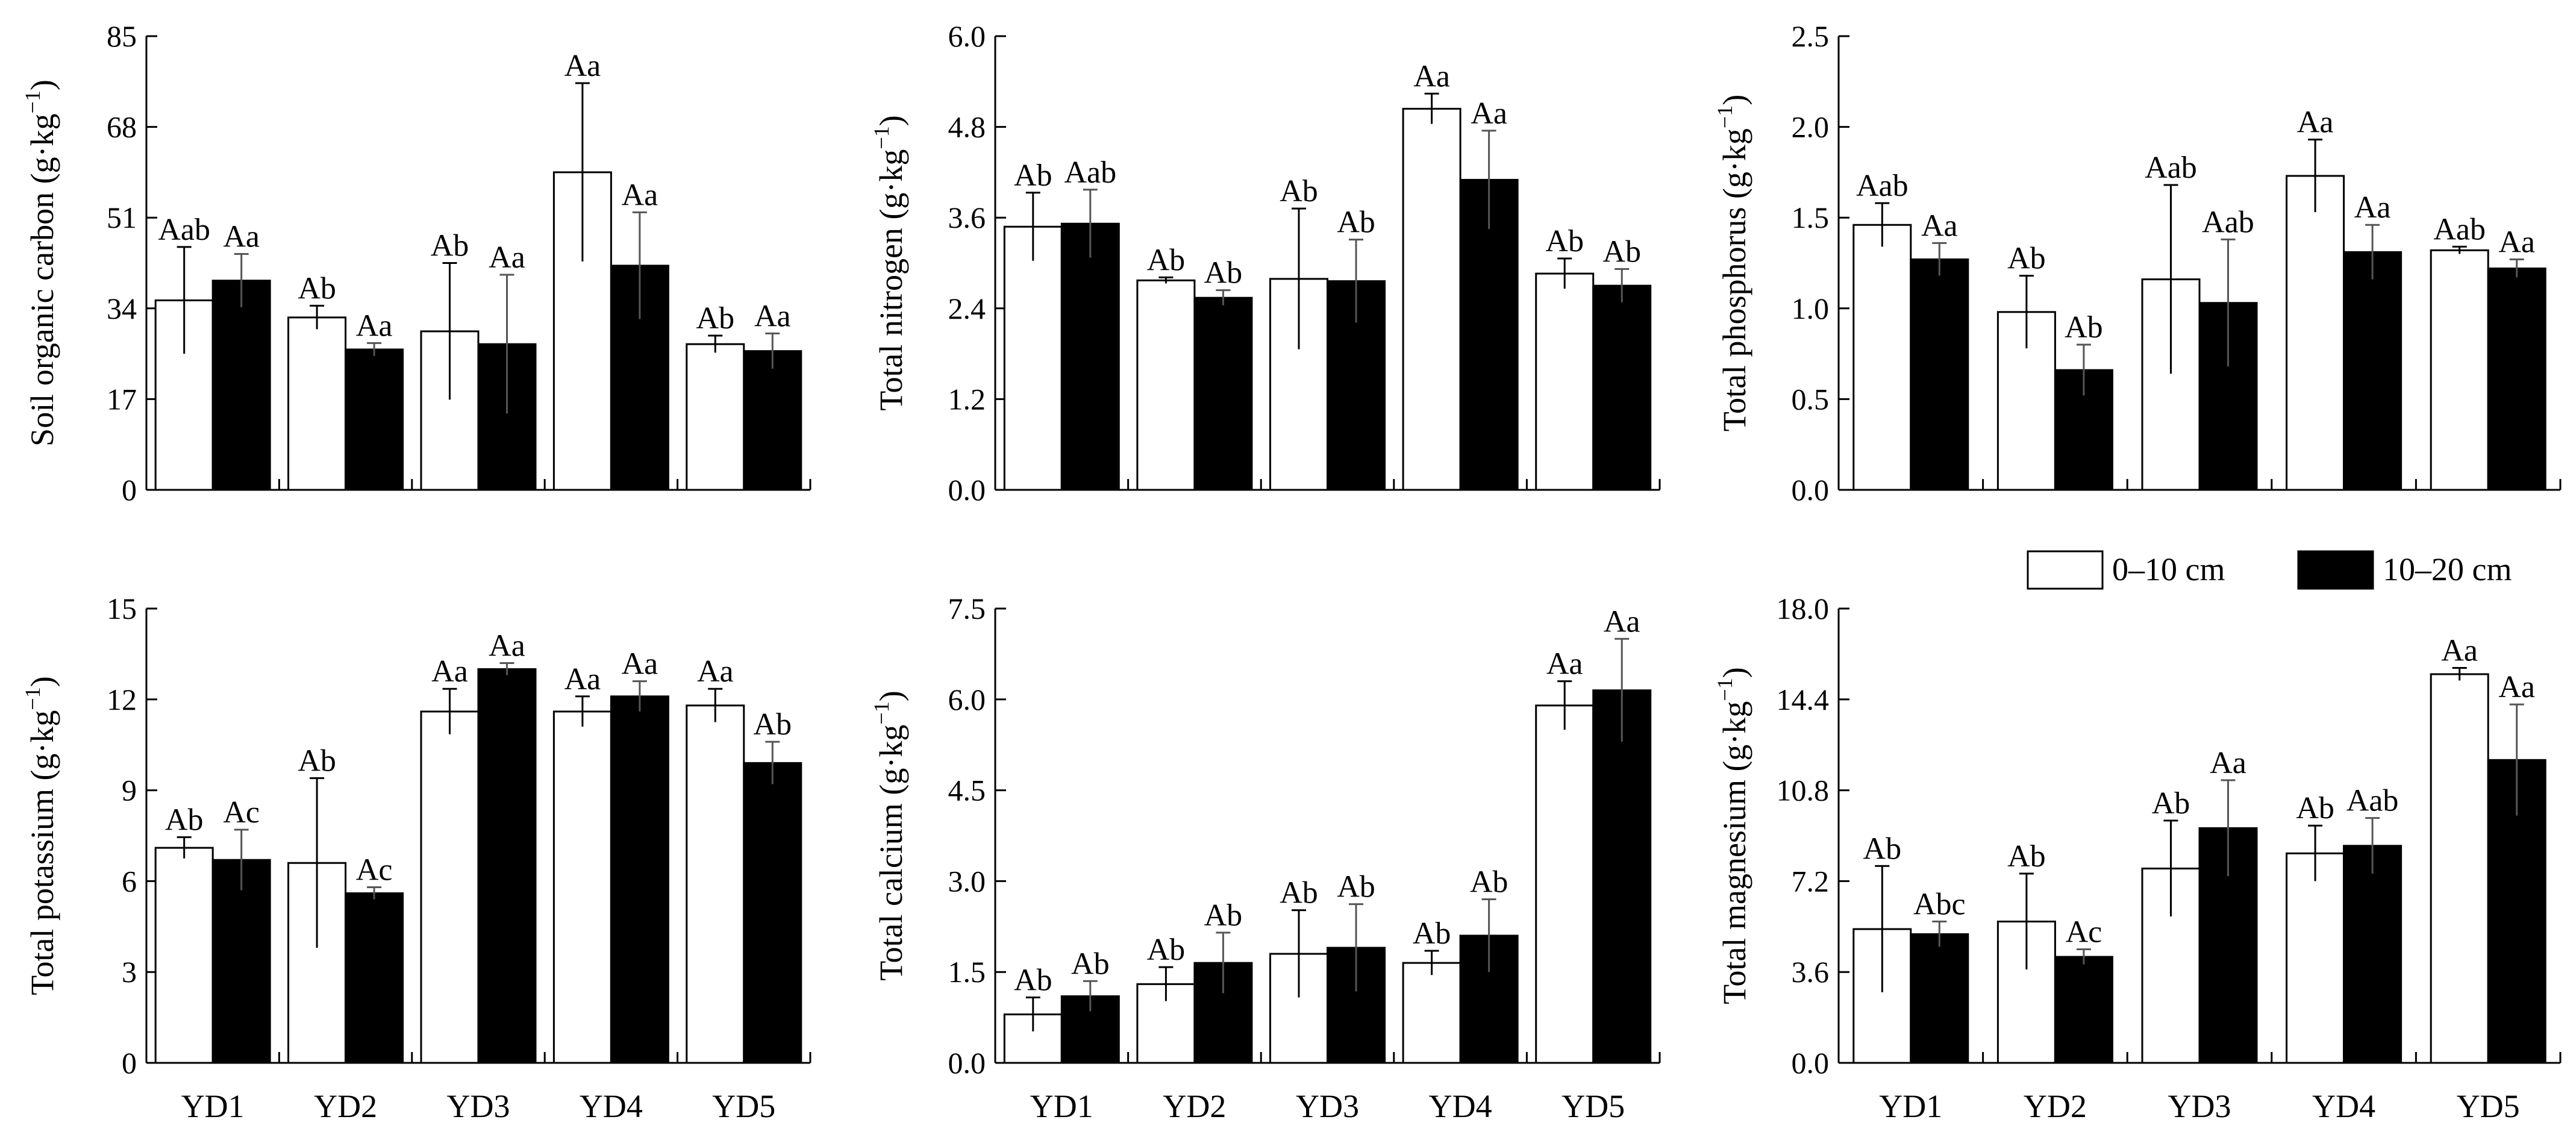  I want to click on y-axis-title: Total calcium (g·kg−1), so click(889, 835).